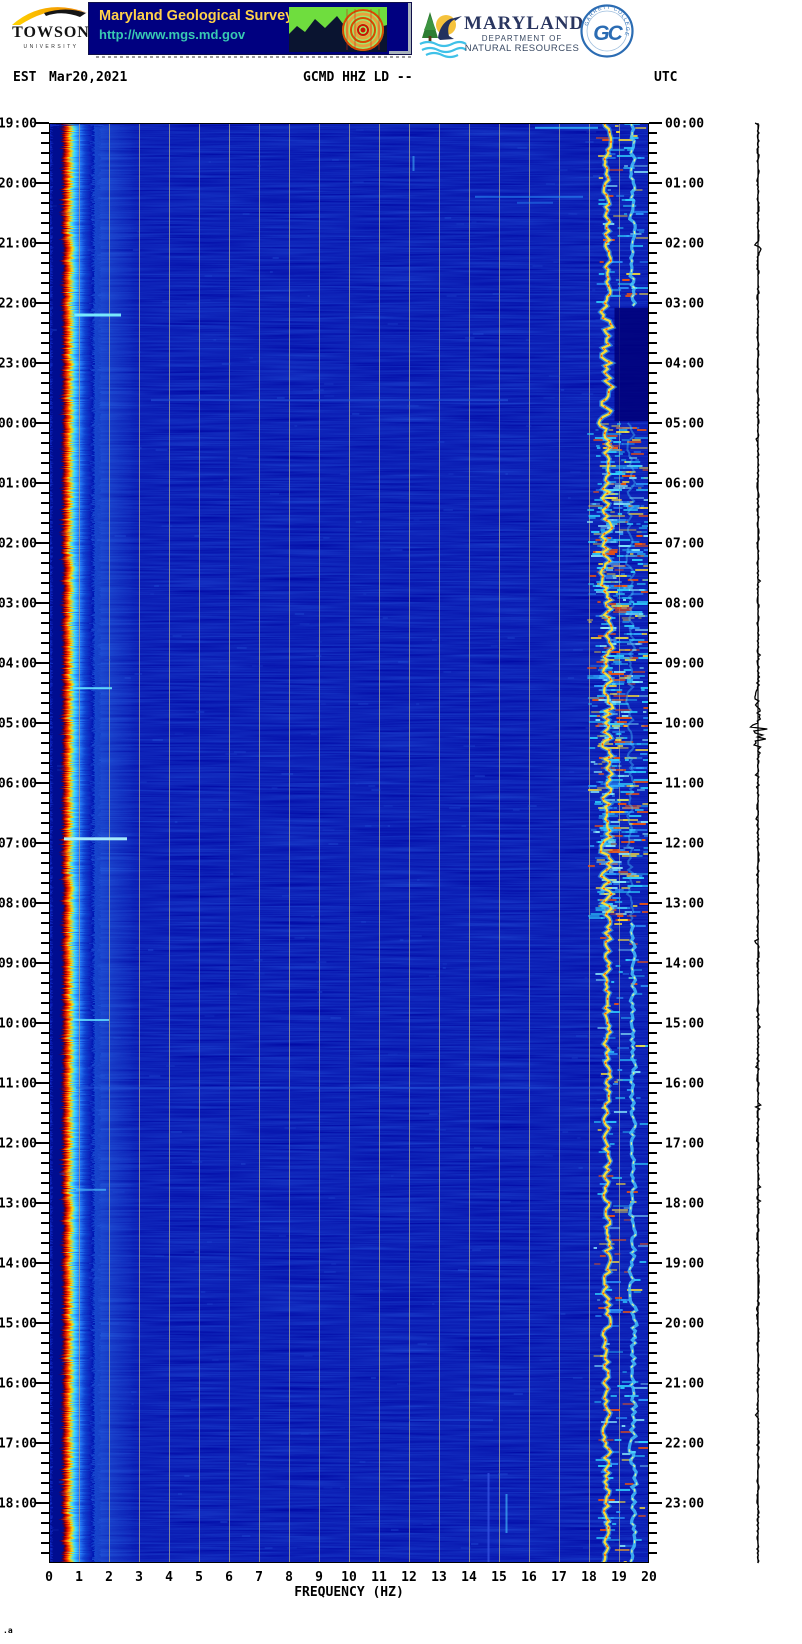  What do you see at coordinates (524, 23) in the screenshot?
I see `dnr-maryland-text: MARYLAND` at bounding box center [524, 23].